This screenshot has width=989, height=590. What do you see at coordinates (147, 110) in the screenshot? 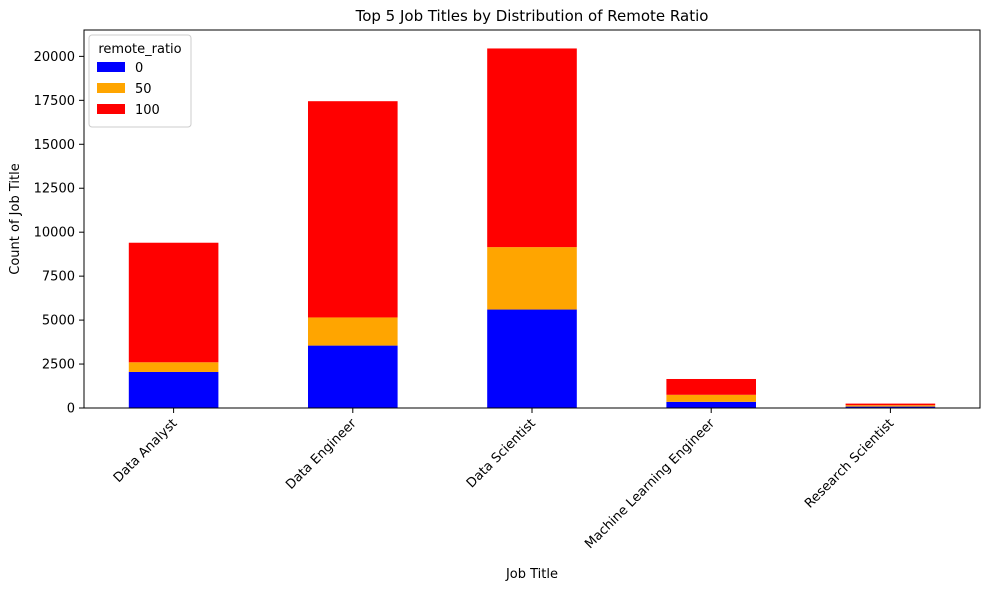
I see `legend-label: 100` at bounding box center [147, 110].